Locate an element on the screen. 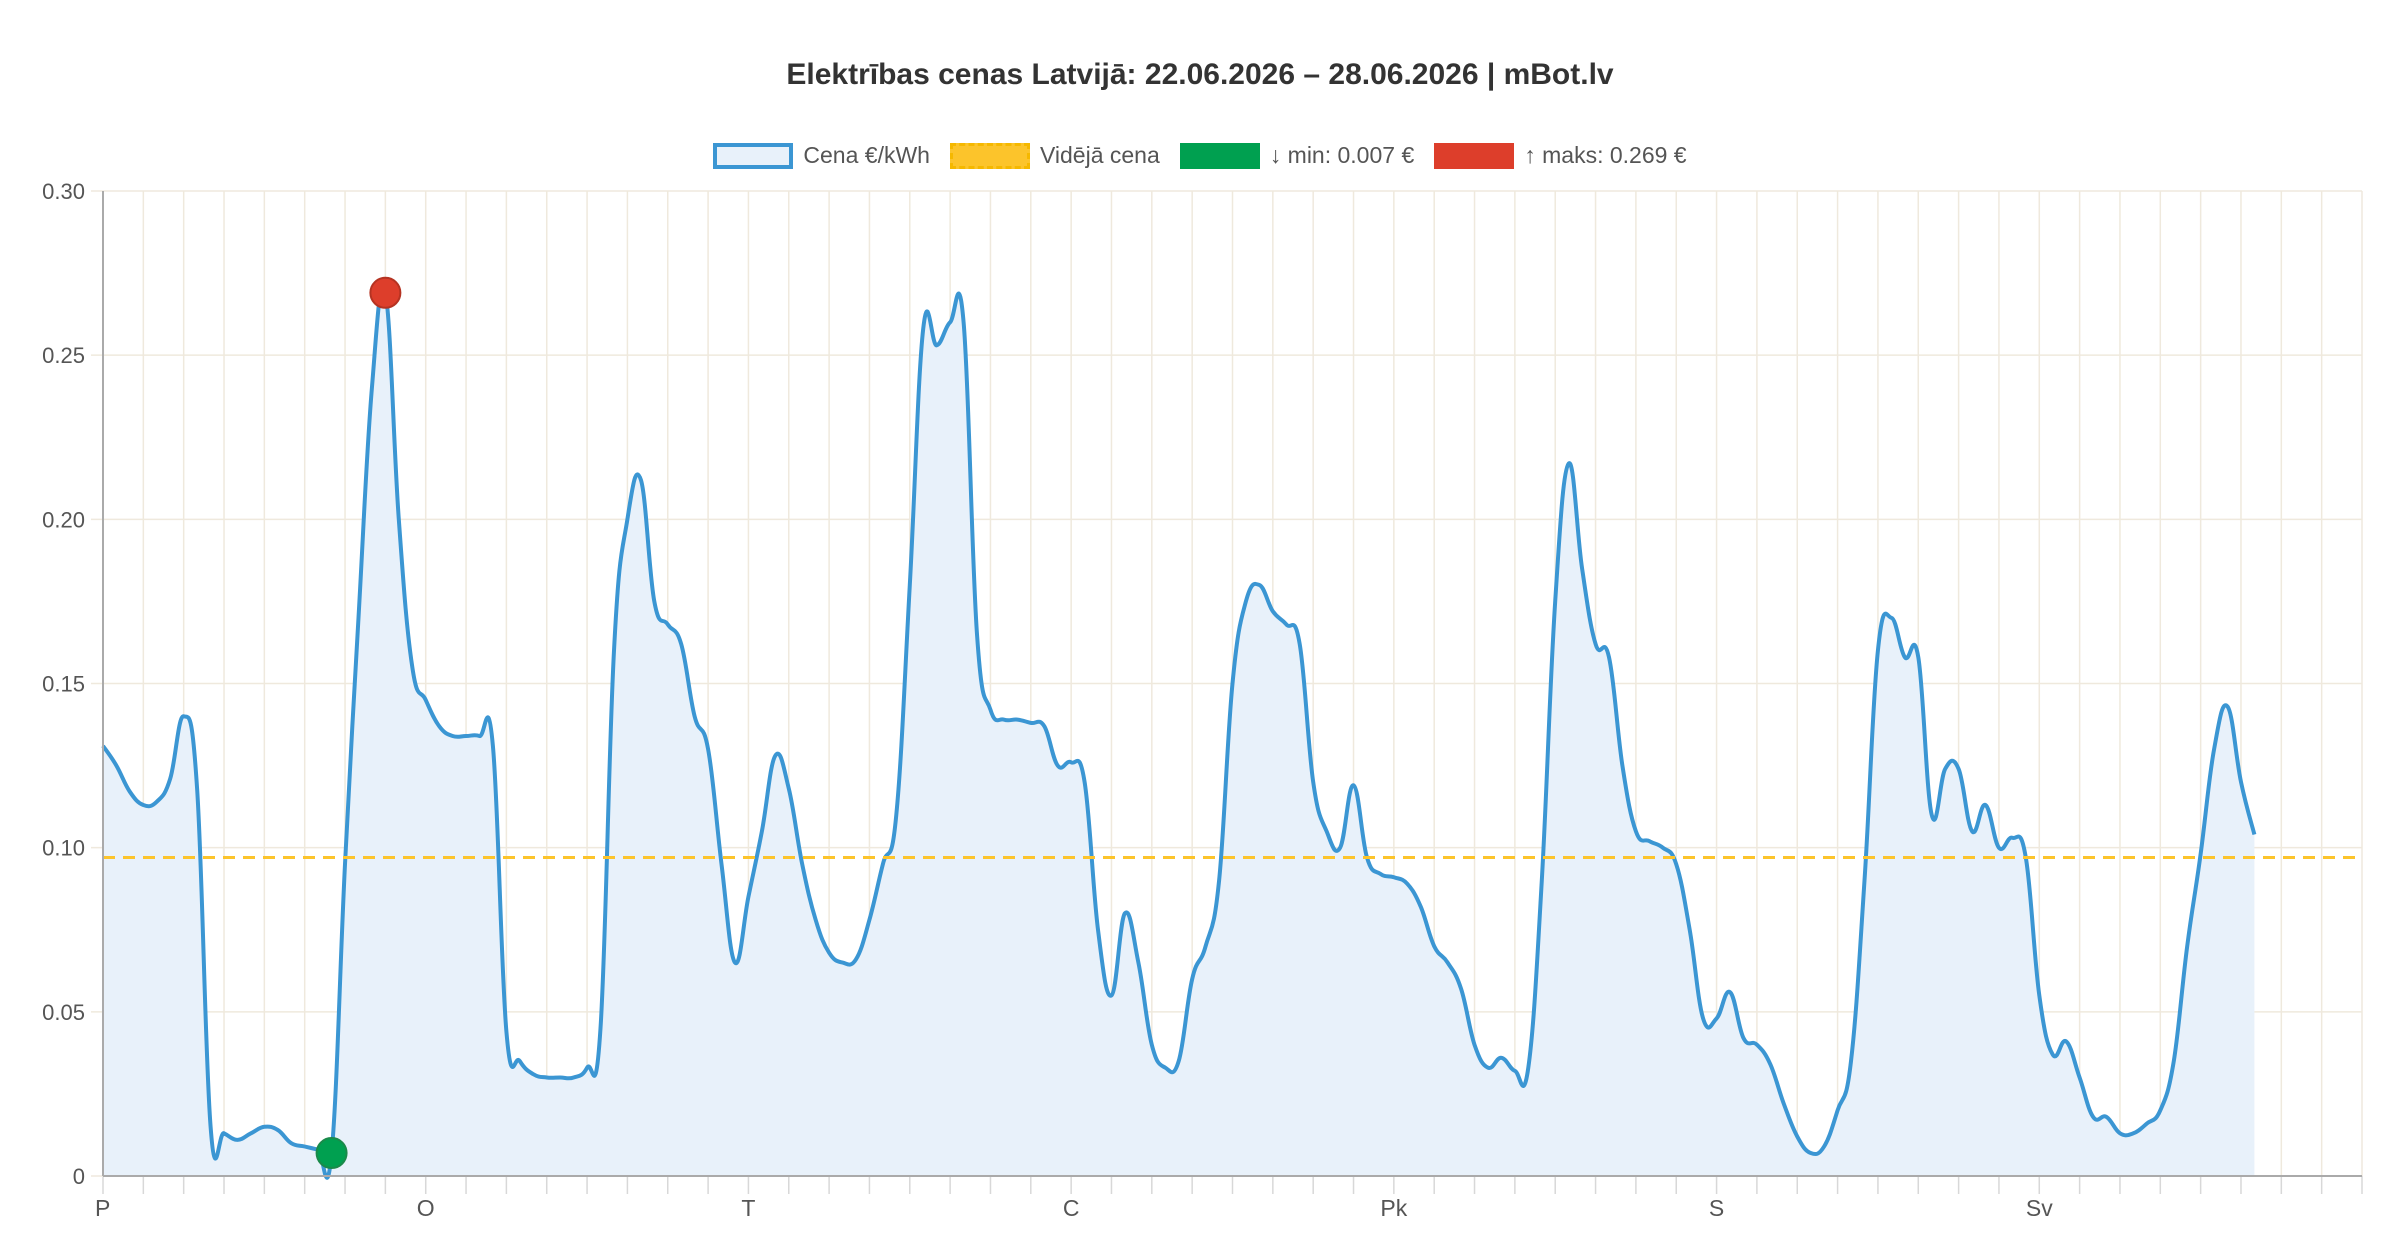 This screenshot has height=1260, width=2400. x-tick-label: C is located at coordinates (1071, 1208).